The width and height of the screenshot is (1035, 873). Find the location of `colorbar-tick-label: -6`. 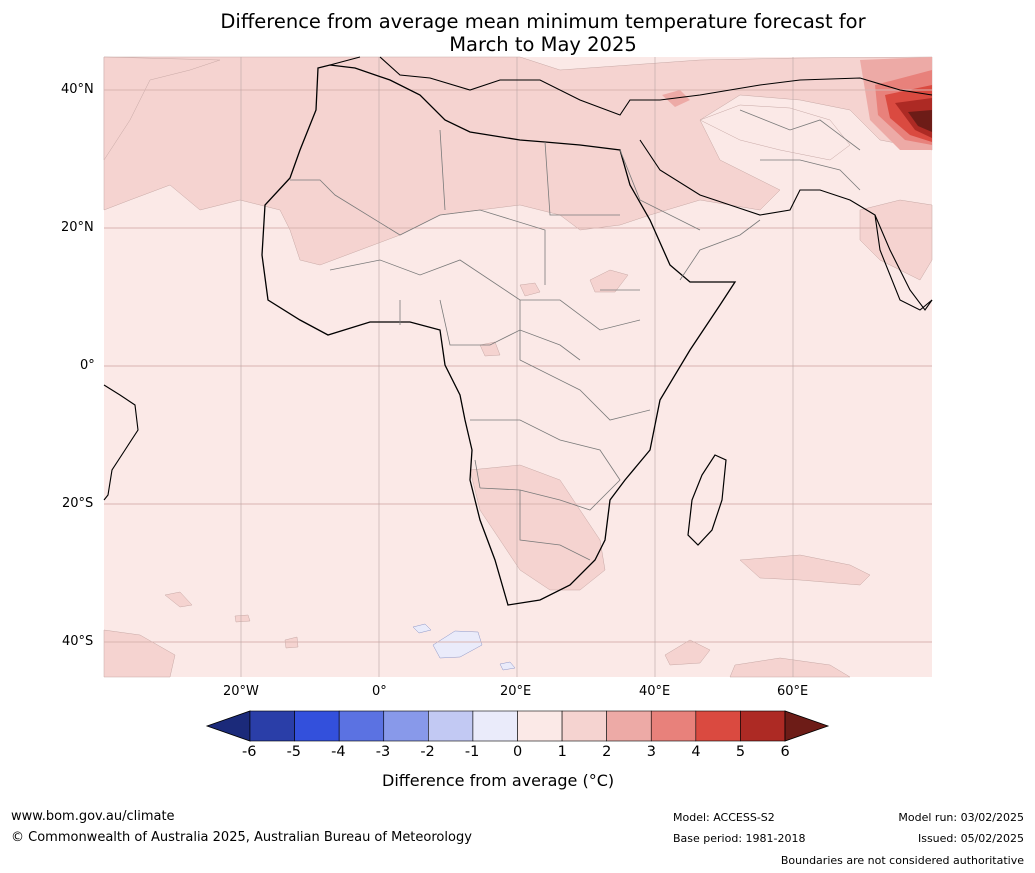

colorbar-tick-label: -6 is located at coordinates (249, 752).